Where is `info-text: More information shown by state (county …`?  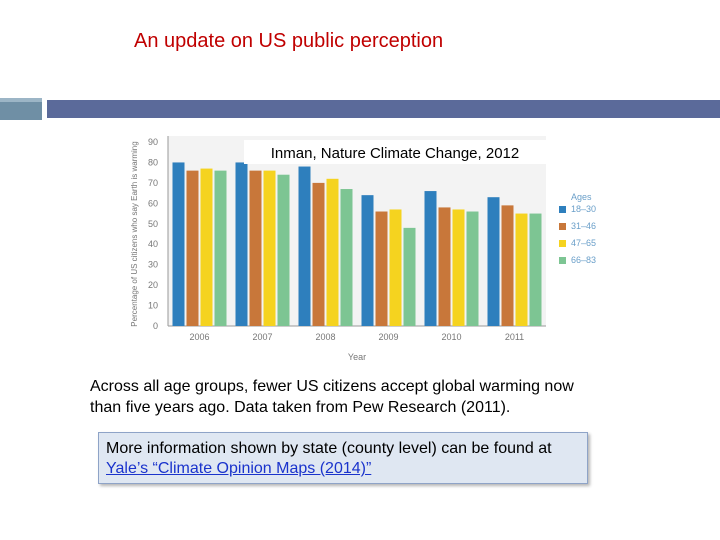
info-text: More information shown by state (county … is located at coordinates (329, 448).